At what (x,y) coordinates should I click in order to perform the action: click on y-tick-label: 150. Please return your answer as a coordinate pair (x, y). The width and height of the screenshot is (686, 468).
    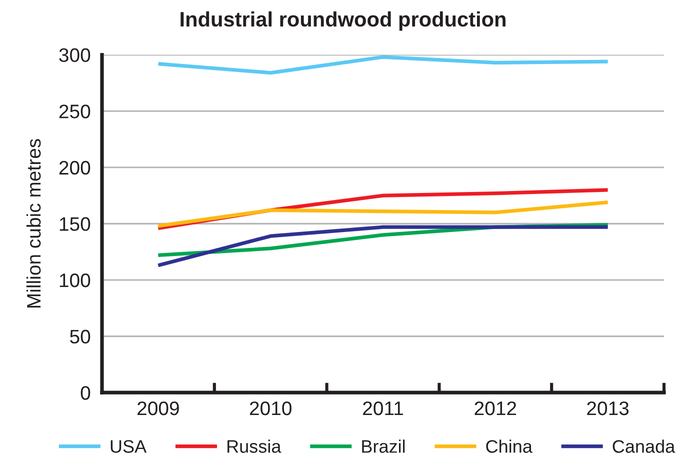
    Looking at the image, I should click on (75, 224).